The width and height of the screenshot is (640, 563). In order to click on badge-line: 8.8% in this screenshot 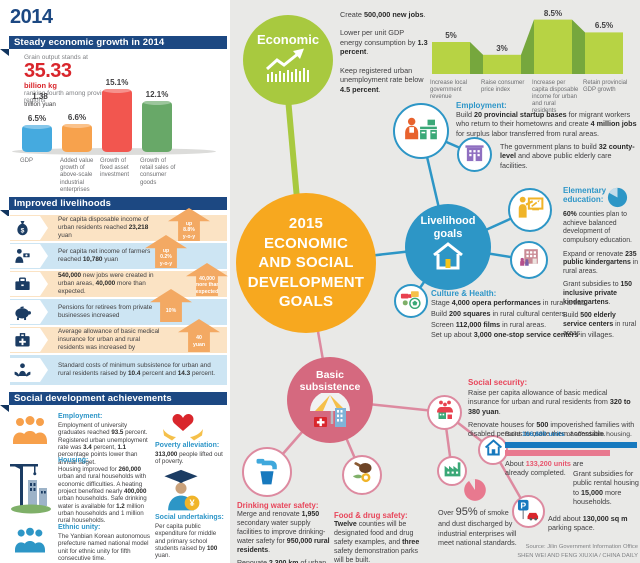, I will do `click(189, 230)`.